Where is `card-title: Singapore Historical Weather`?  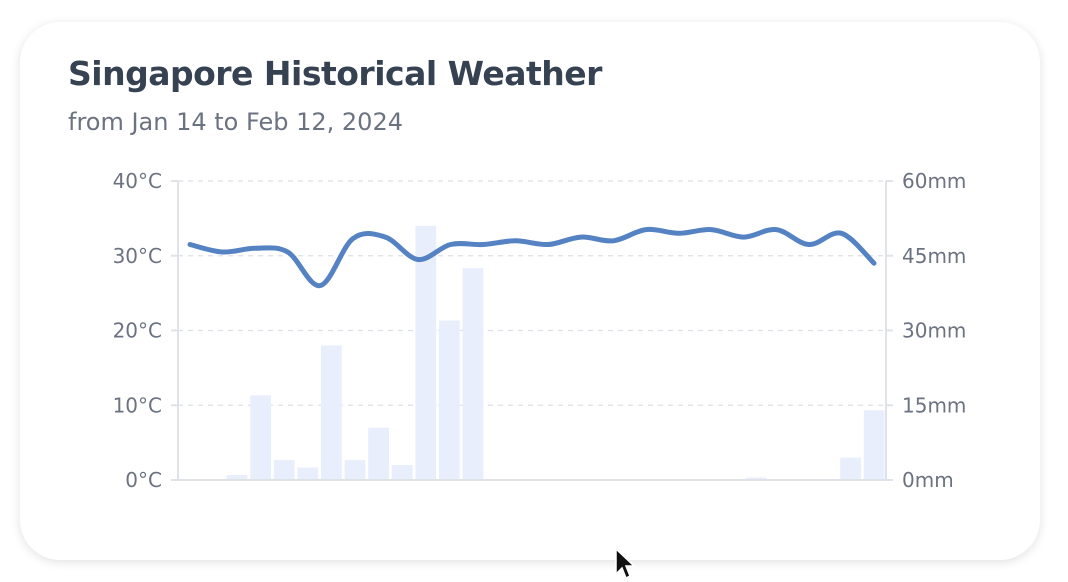 card-title: Singapore Historical Weather is located at coordinates (335, 73).